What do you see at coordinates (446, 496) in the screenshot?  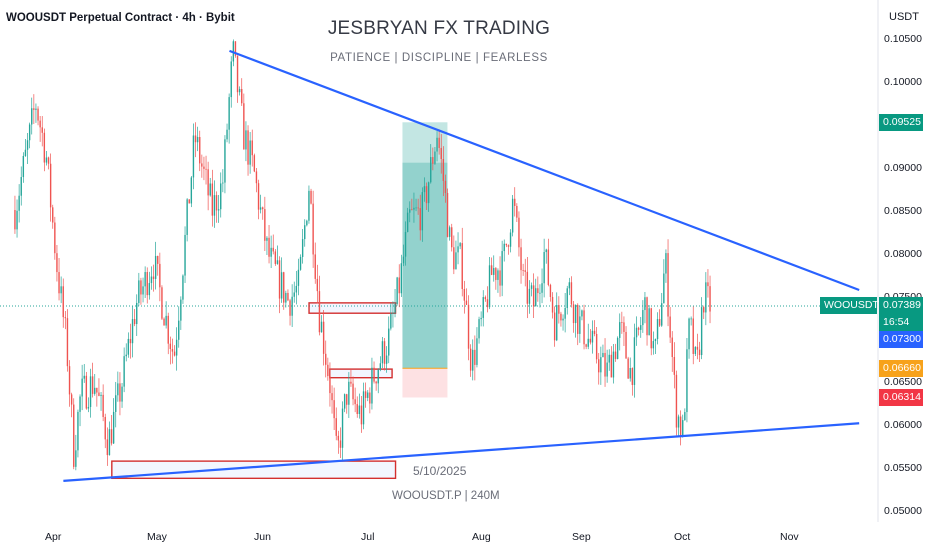 I see `watermark-symbol: WOOUSDT.P | 240M` at bounding box center [446, 496].